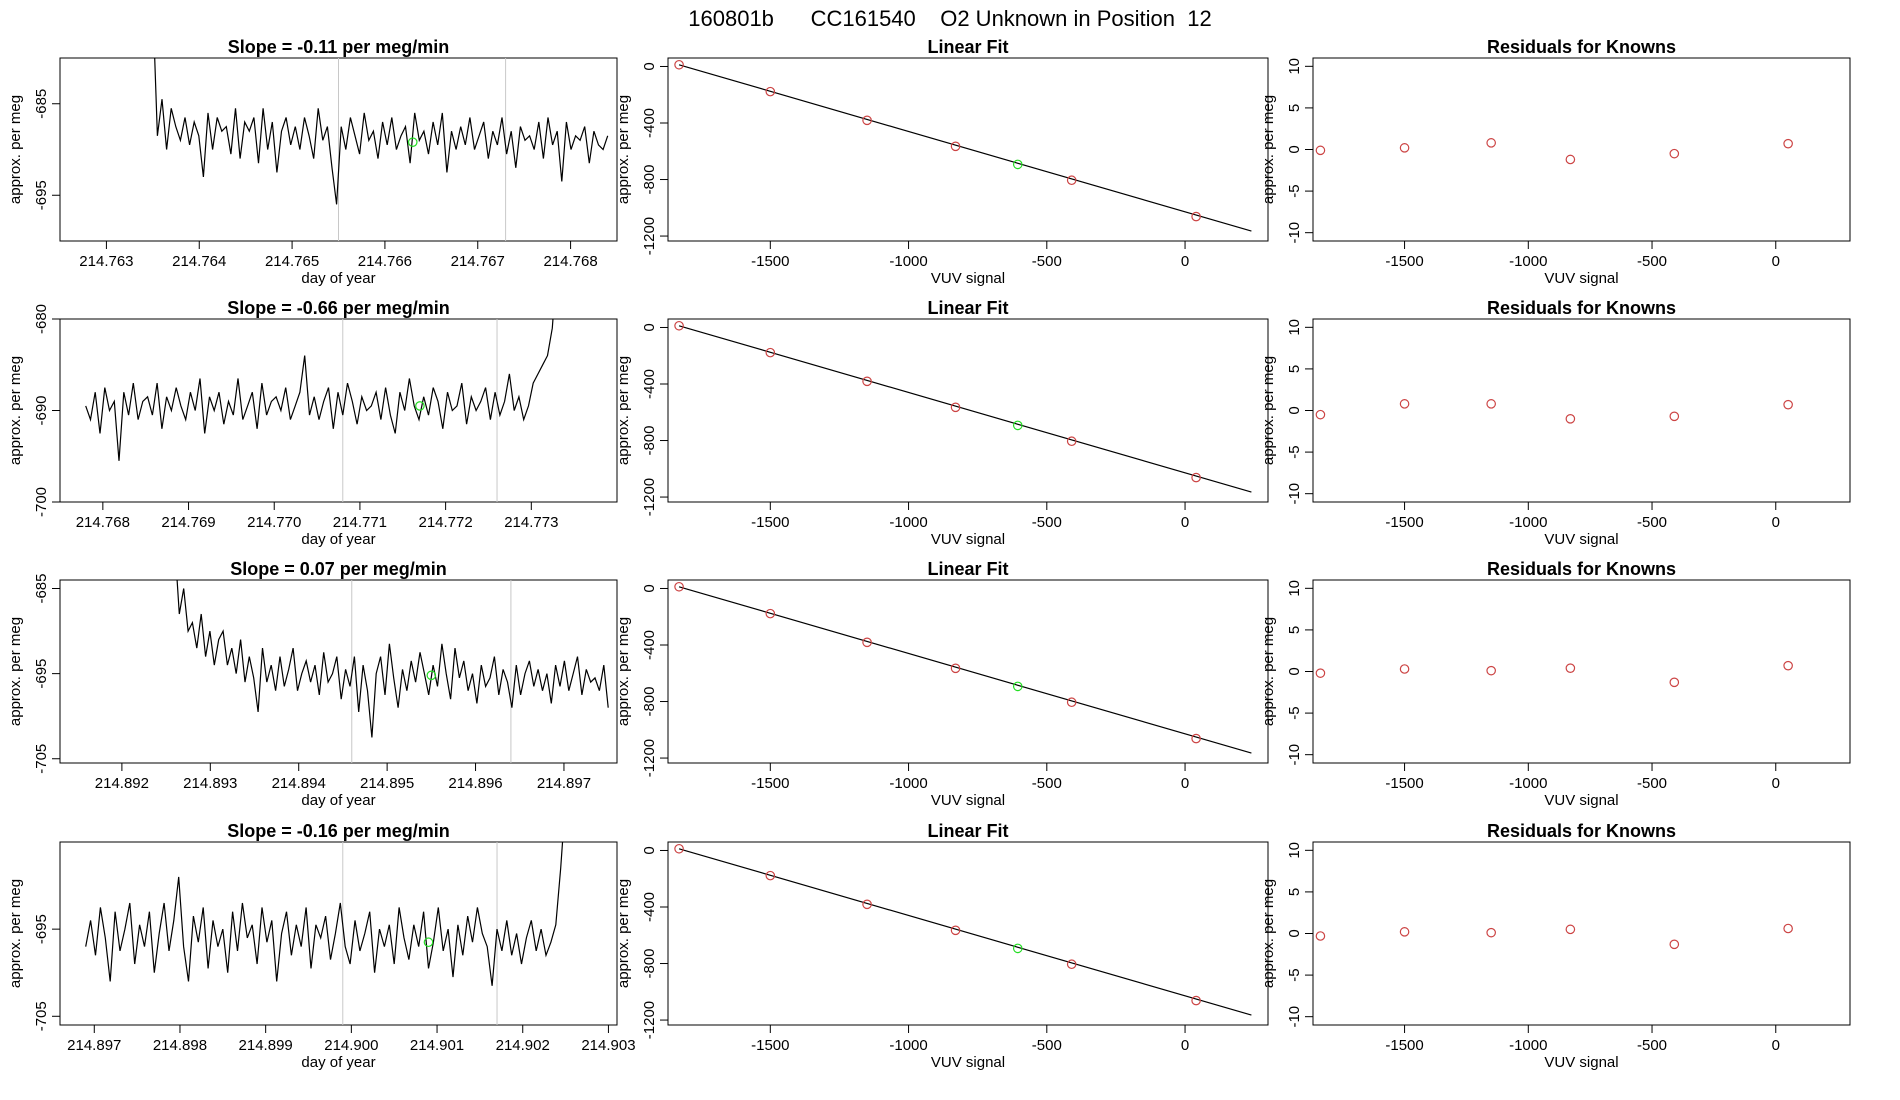  I want to click on series-line, so click(392, 659).